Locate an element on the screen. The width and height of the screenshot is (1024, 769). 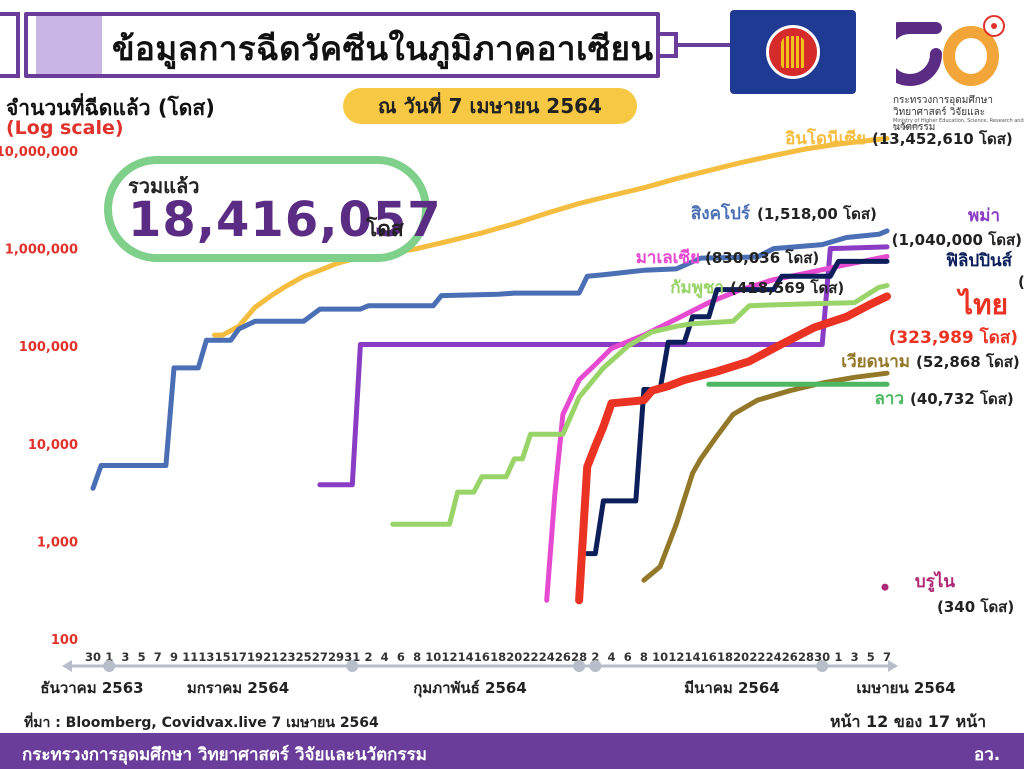
x-tick-label: 29 is located at coordinates (336, 657).